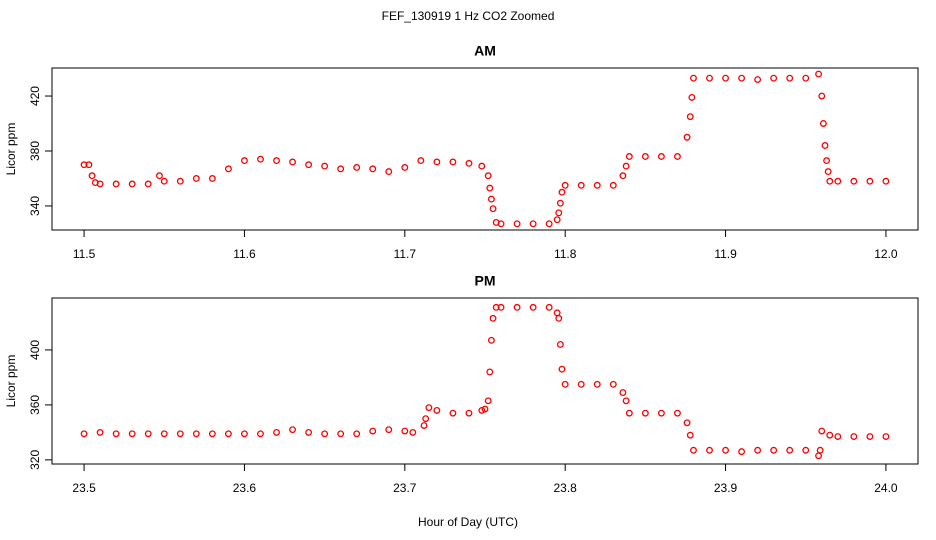 This screenshot has height=540, width=936. What do you see at coordinates (35, 151) in the screenshot?
I see `y-tick-label: 380` at bounding box center [35, 151].